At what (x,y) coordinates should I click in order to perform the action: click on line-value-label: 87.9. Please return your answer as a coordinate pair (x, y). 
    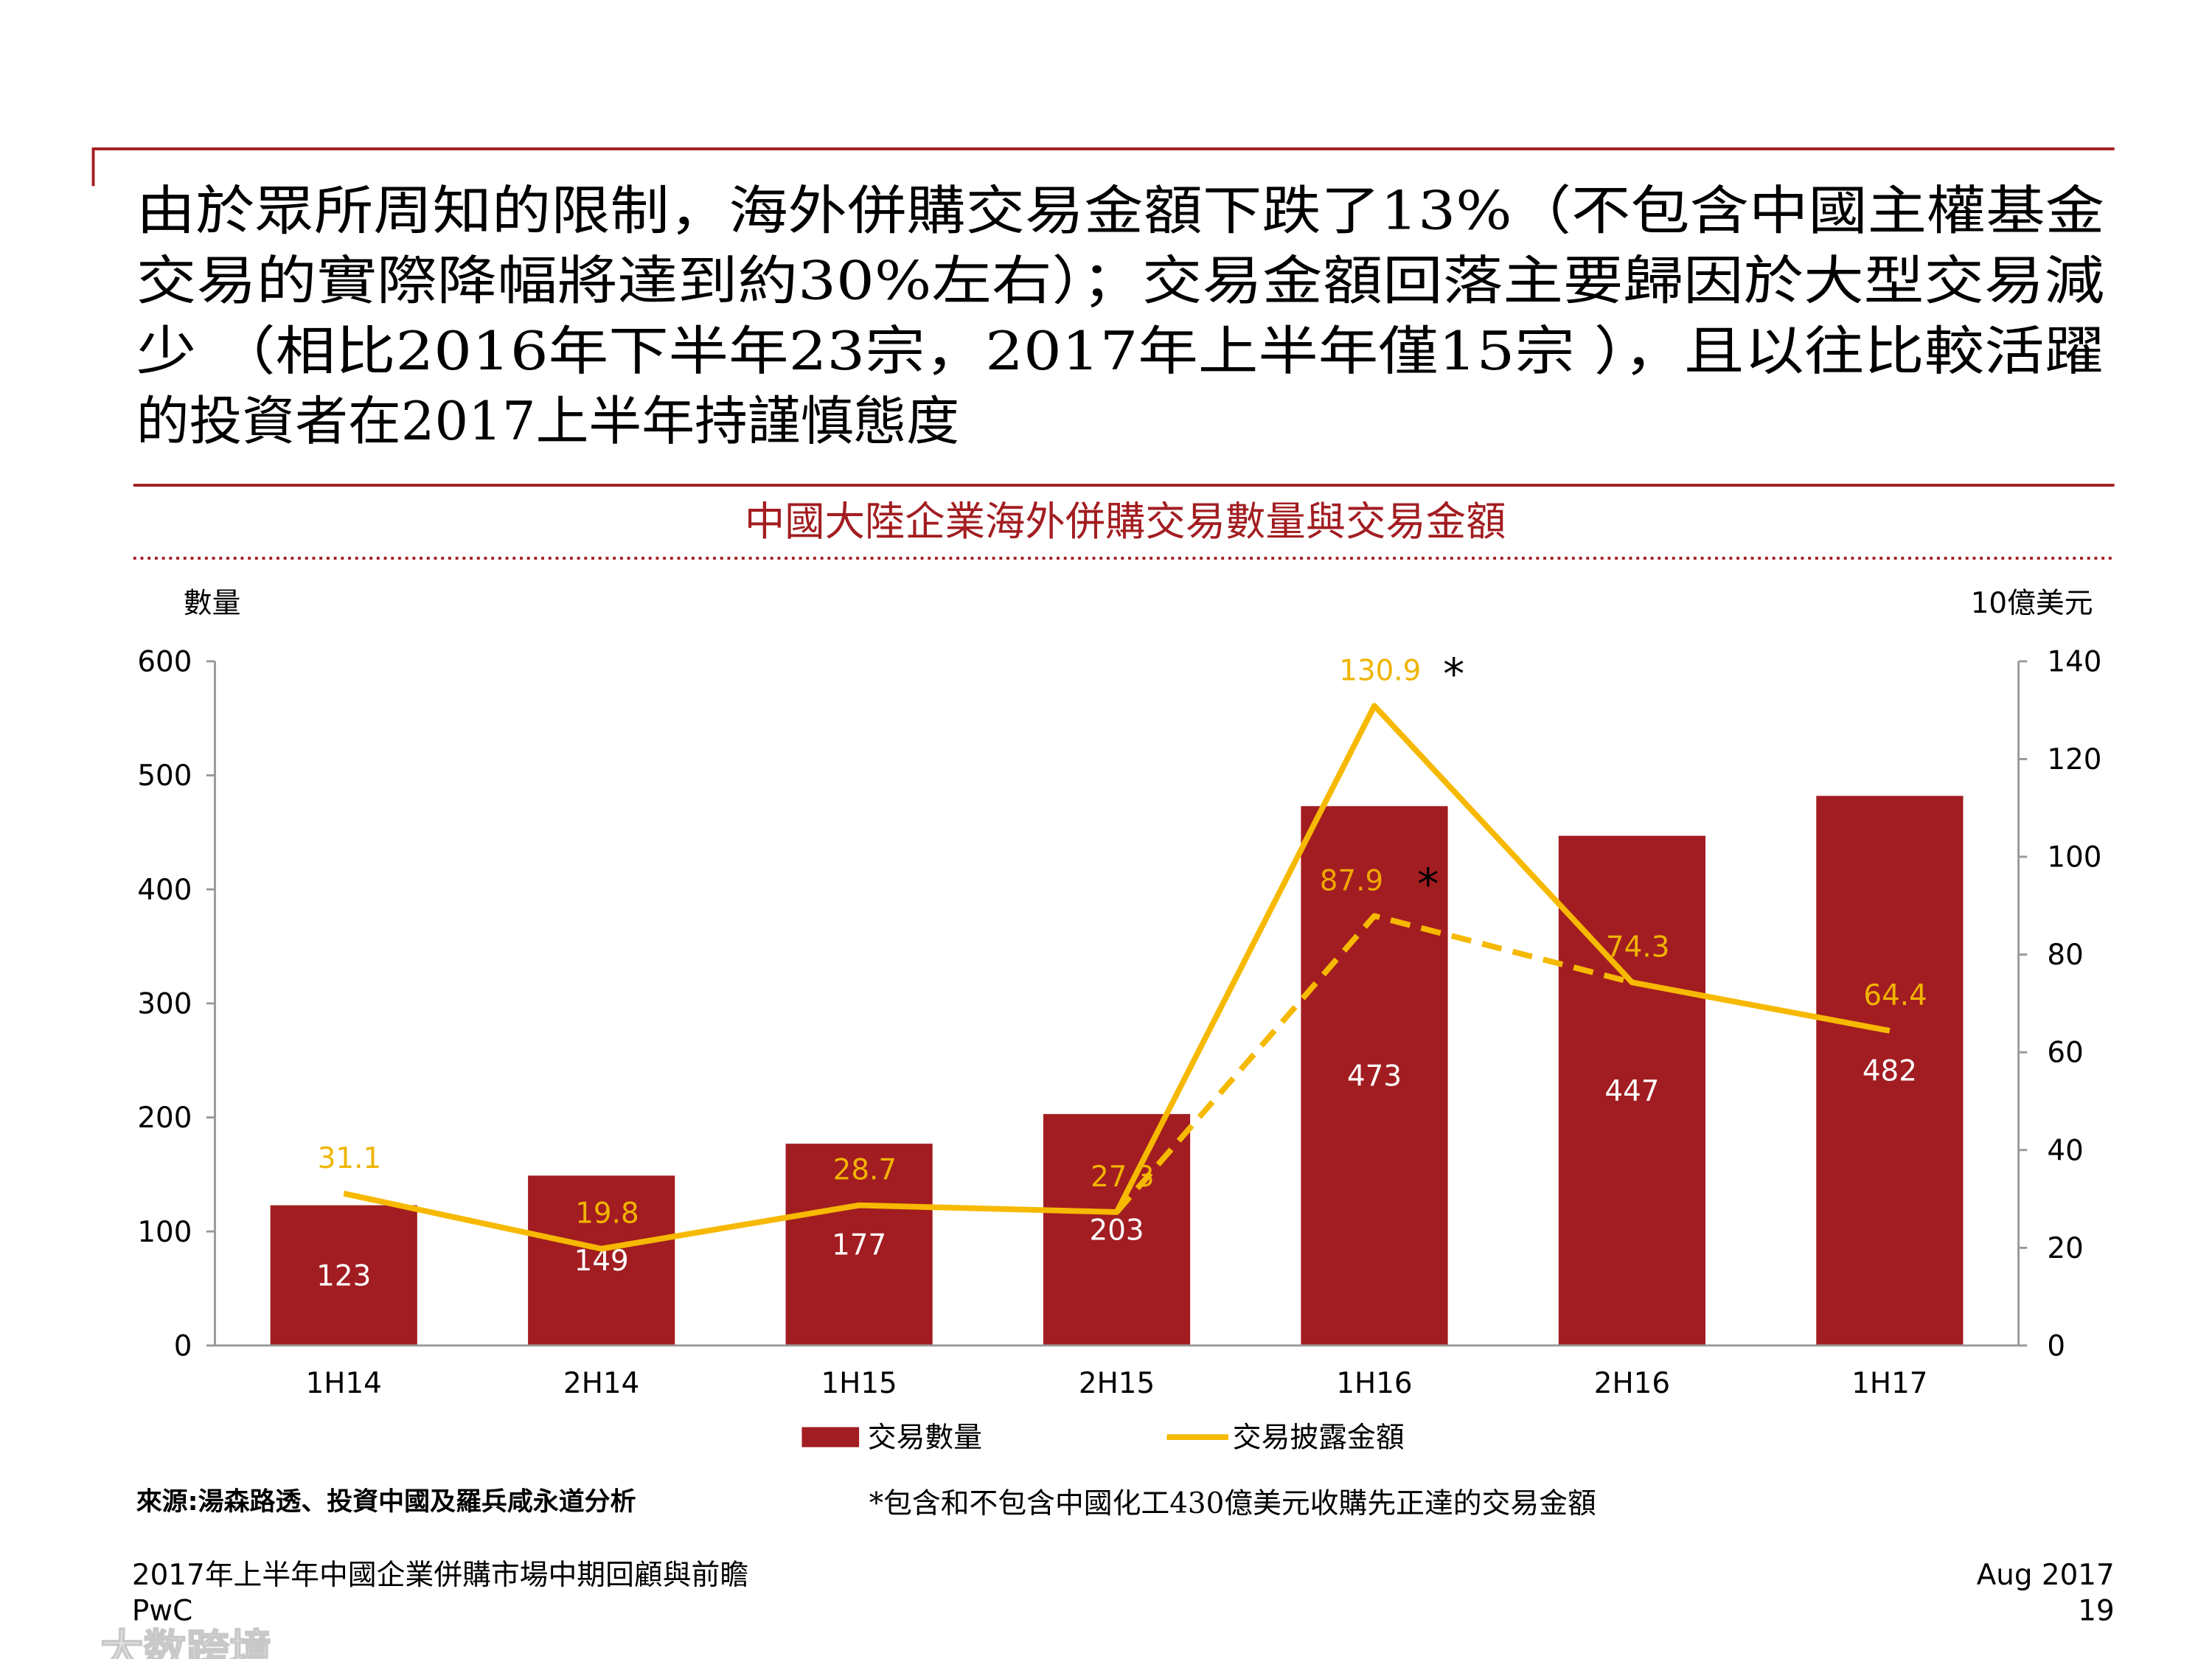
    Looking at the image, I should click on (1351, 880).